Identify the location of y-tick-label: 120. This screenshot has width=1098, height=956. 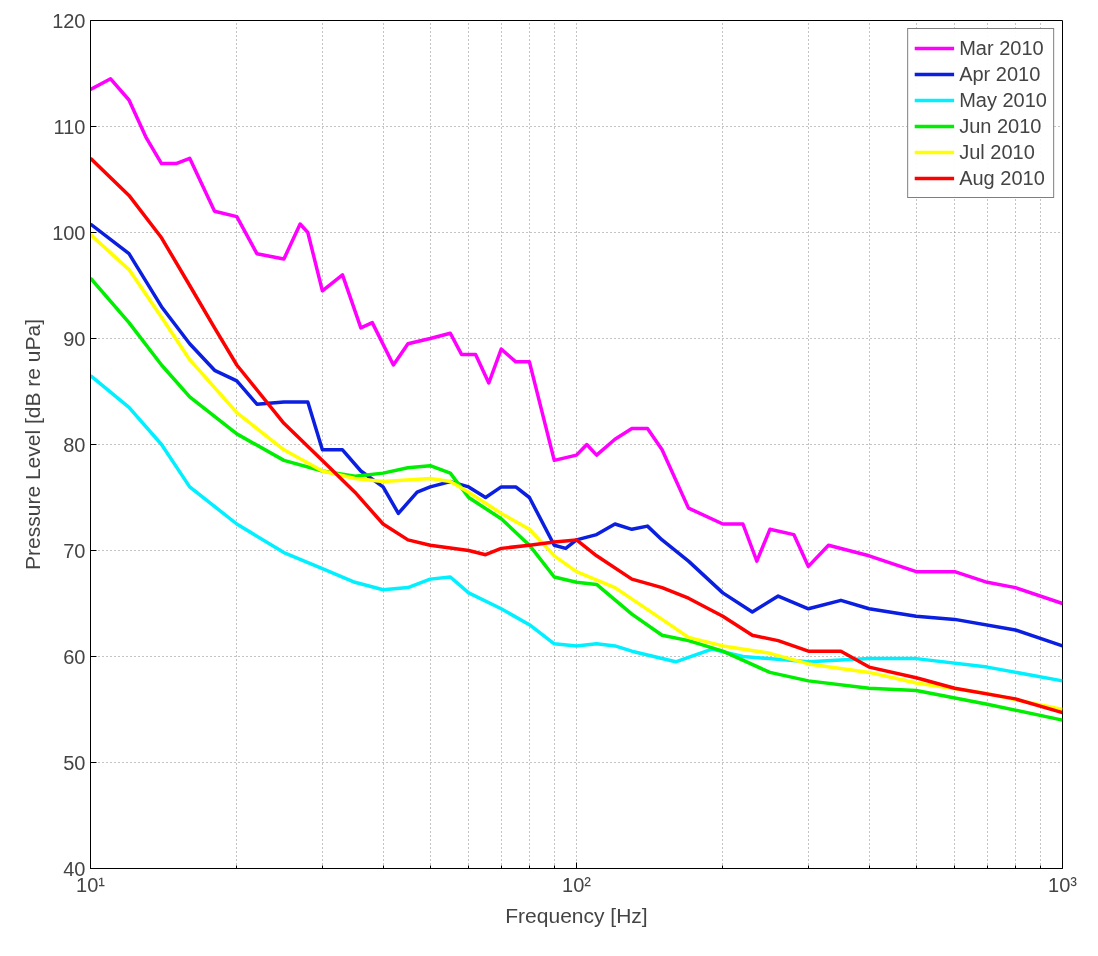
(69, 20).